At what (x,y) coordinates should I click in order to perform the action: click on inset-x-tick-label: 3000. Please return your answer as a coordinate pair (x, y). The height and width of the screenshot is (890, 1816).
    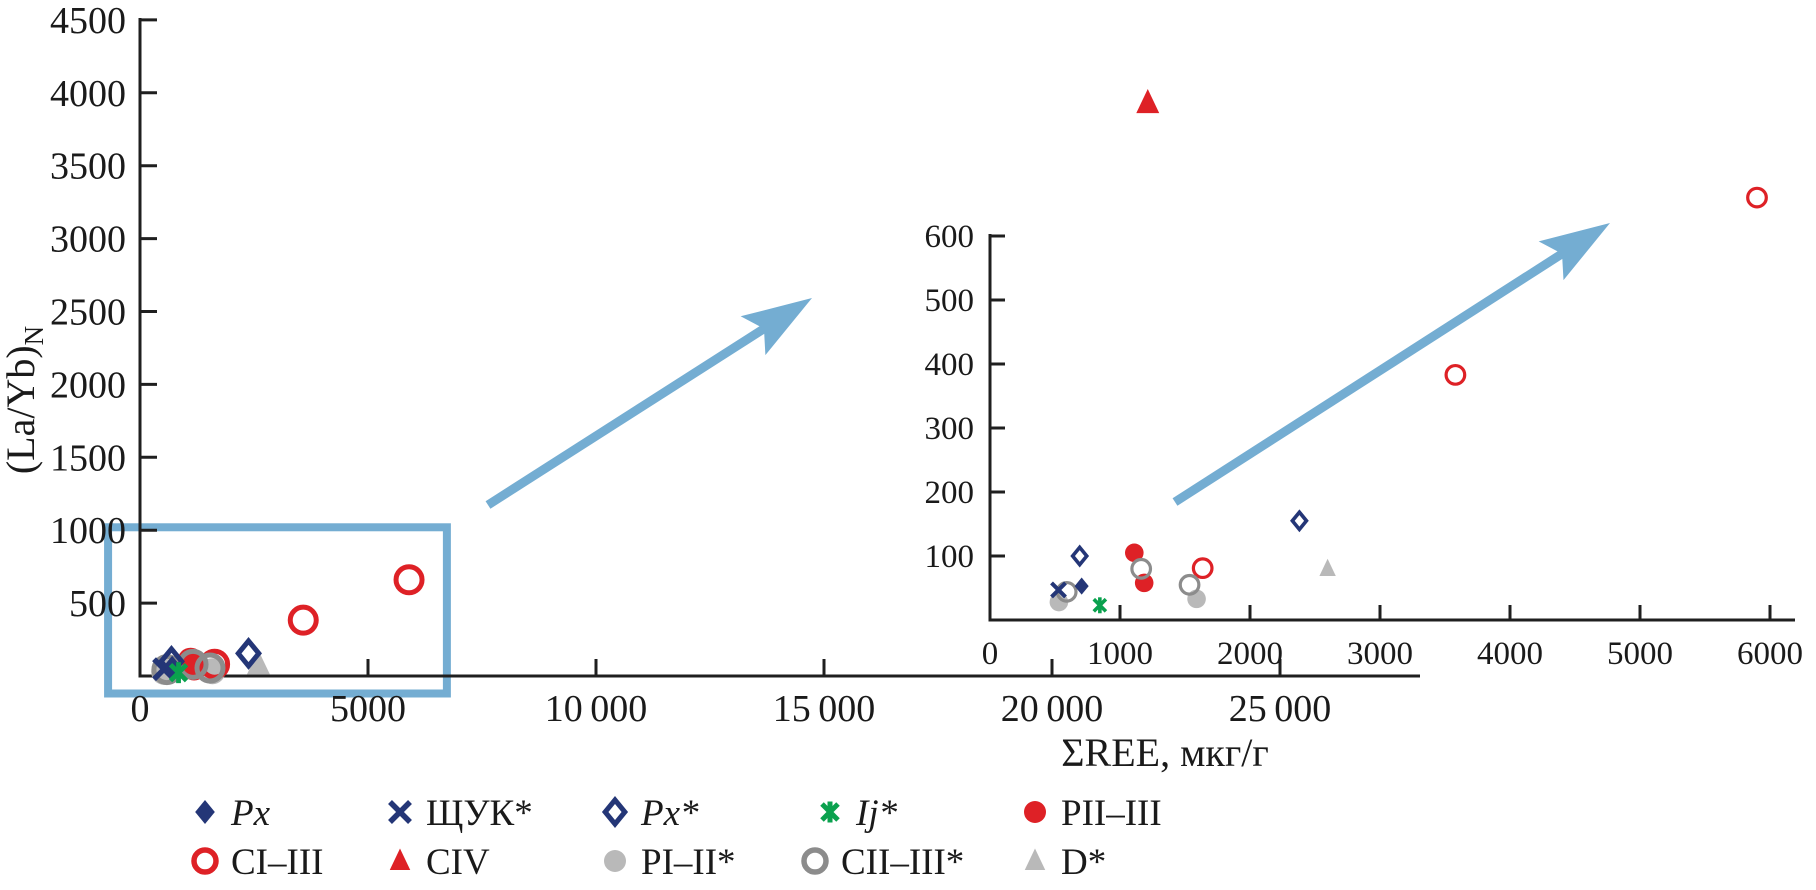
    Looking at the image, I should click on (1380, 654).